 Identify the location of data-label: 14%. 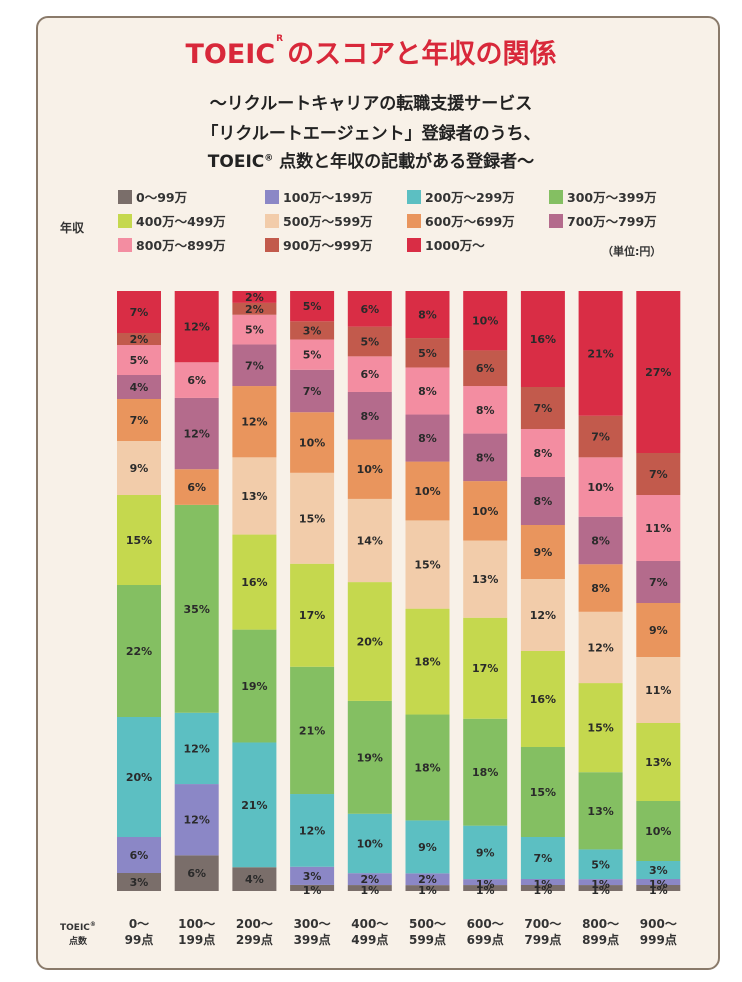
(370, 541).